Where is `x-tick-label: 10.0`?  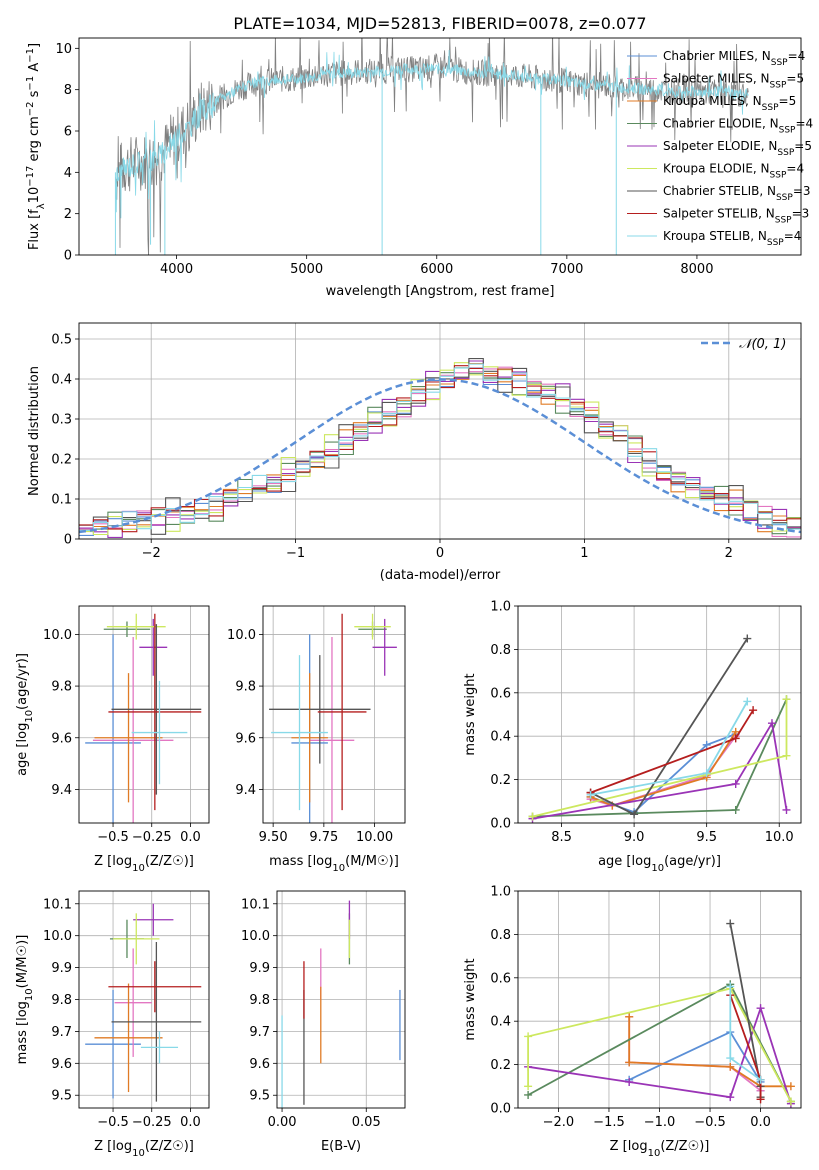 x-tick-label: 10.0 is located at coordinates (779, 837).